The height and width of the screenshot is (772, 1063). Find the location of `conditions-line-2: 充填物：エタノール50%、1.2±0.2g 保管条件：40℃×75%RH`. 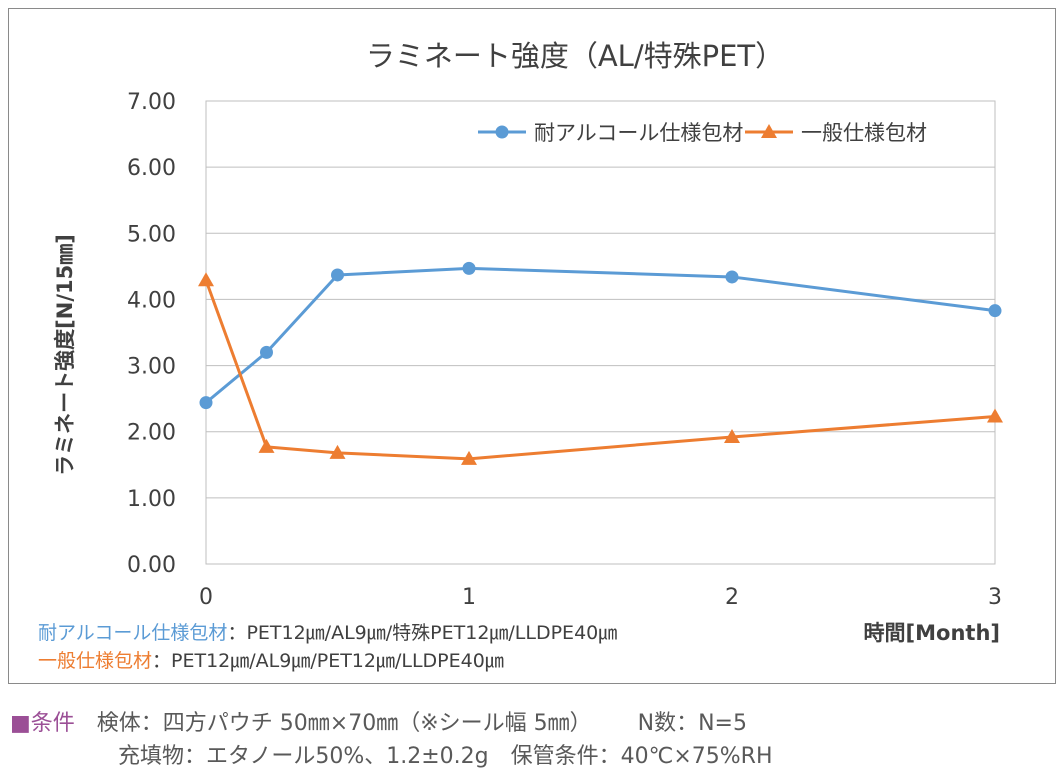

conditions-line-2: 充填物：エタノール50%、1.2±0.2g 保管条件：40℃×75%RH is located at coordinates (445, 754).